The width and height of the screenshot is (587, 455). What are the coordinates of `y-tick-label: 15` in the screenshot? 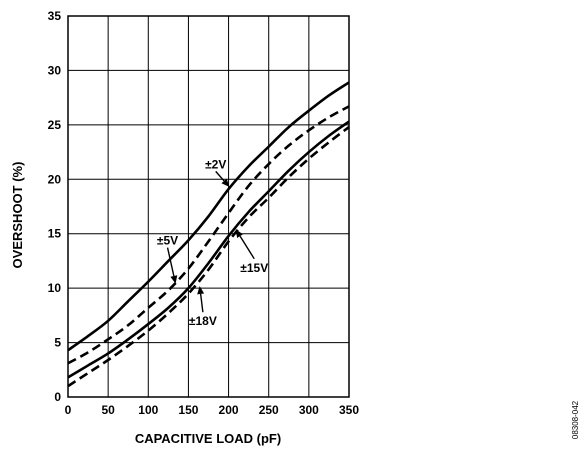 It's located at (55, 234).